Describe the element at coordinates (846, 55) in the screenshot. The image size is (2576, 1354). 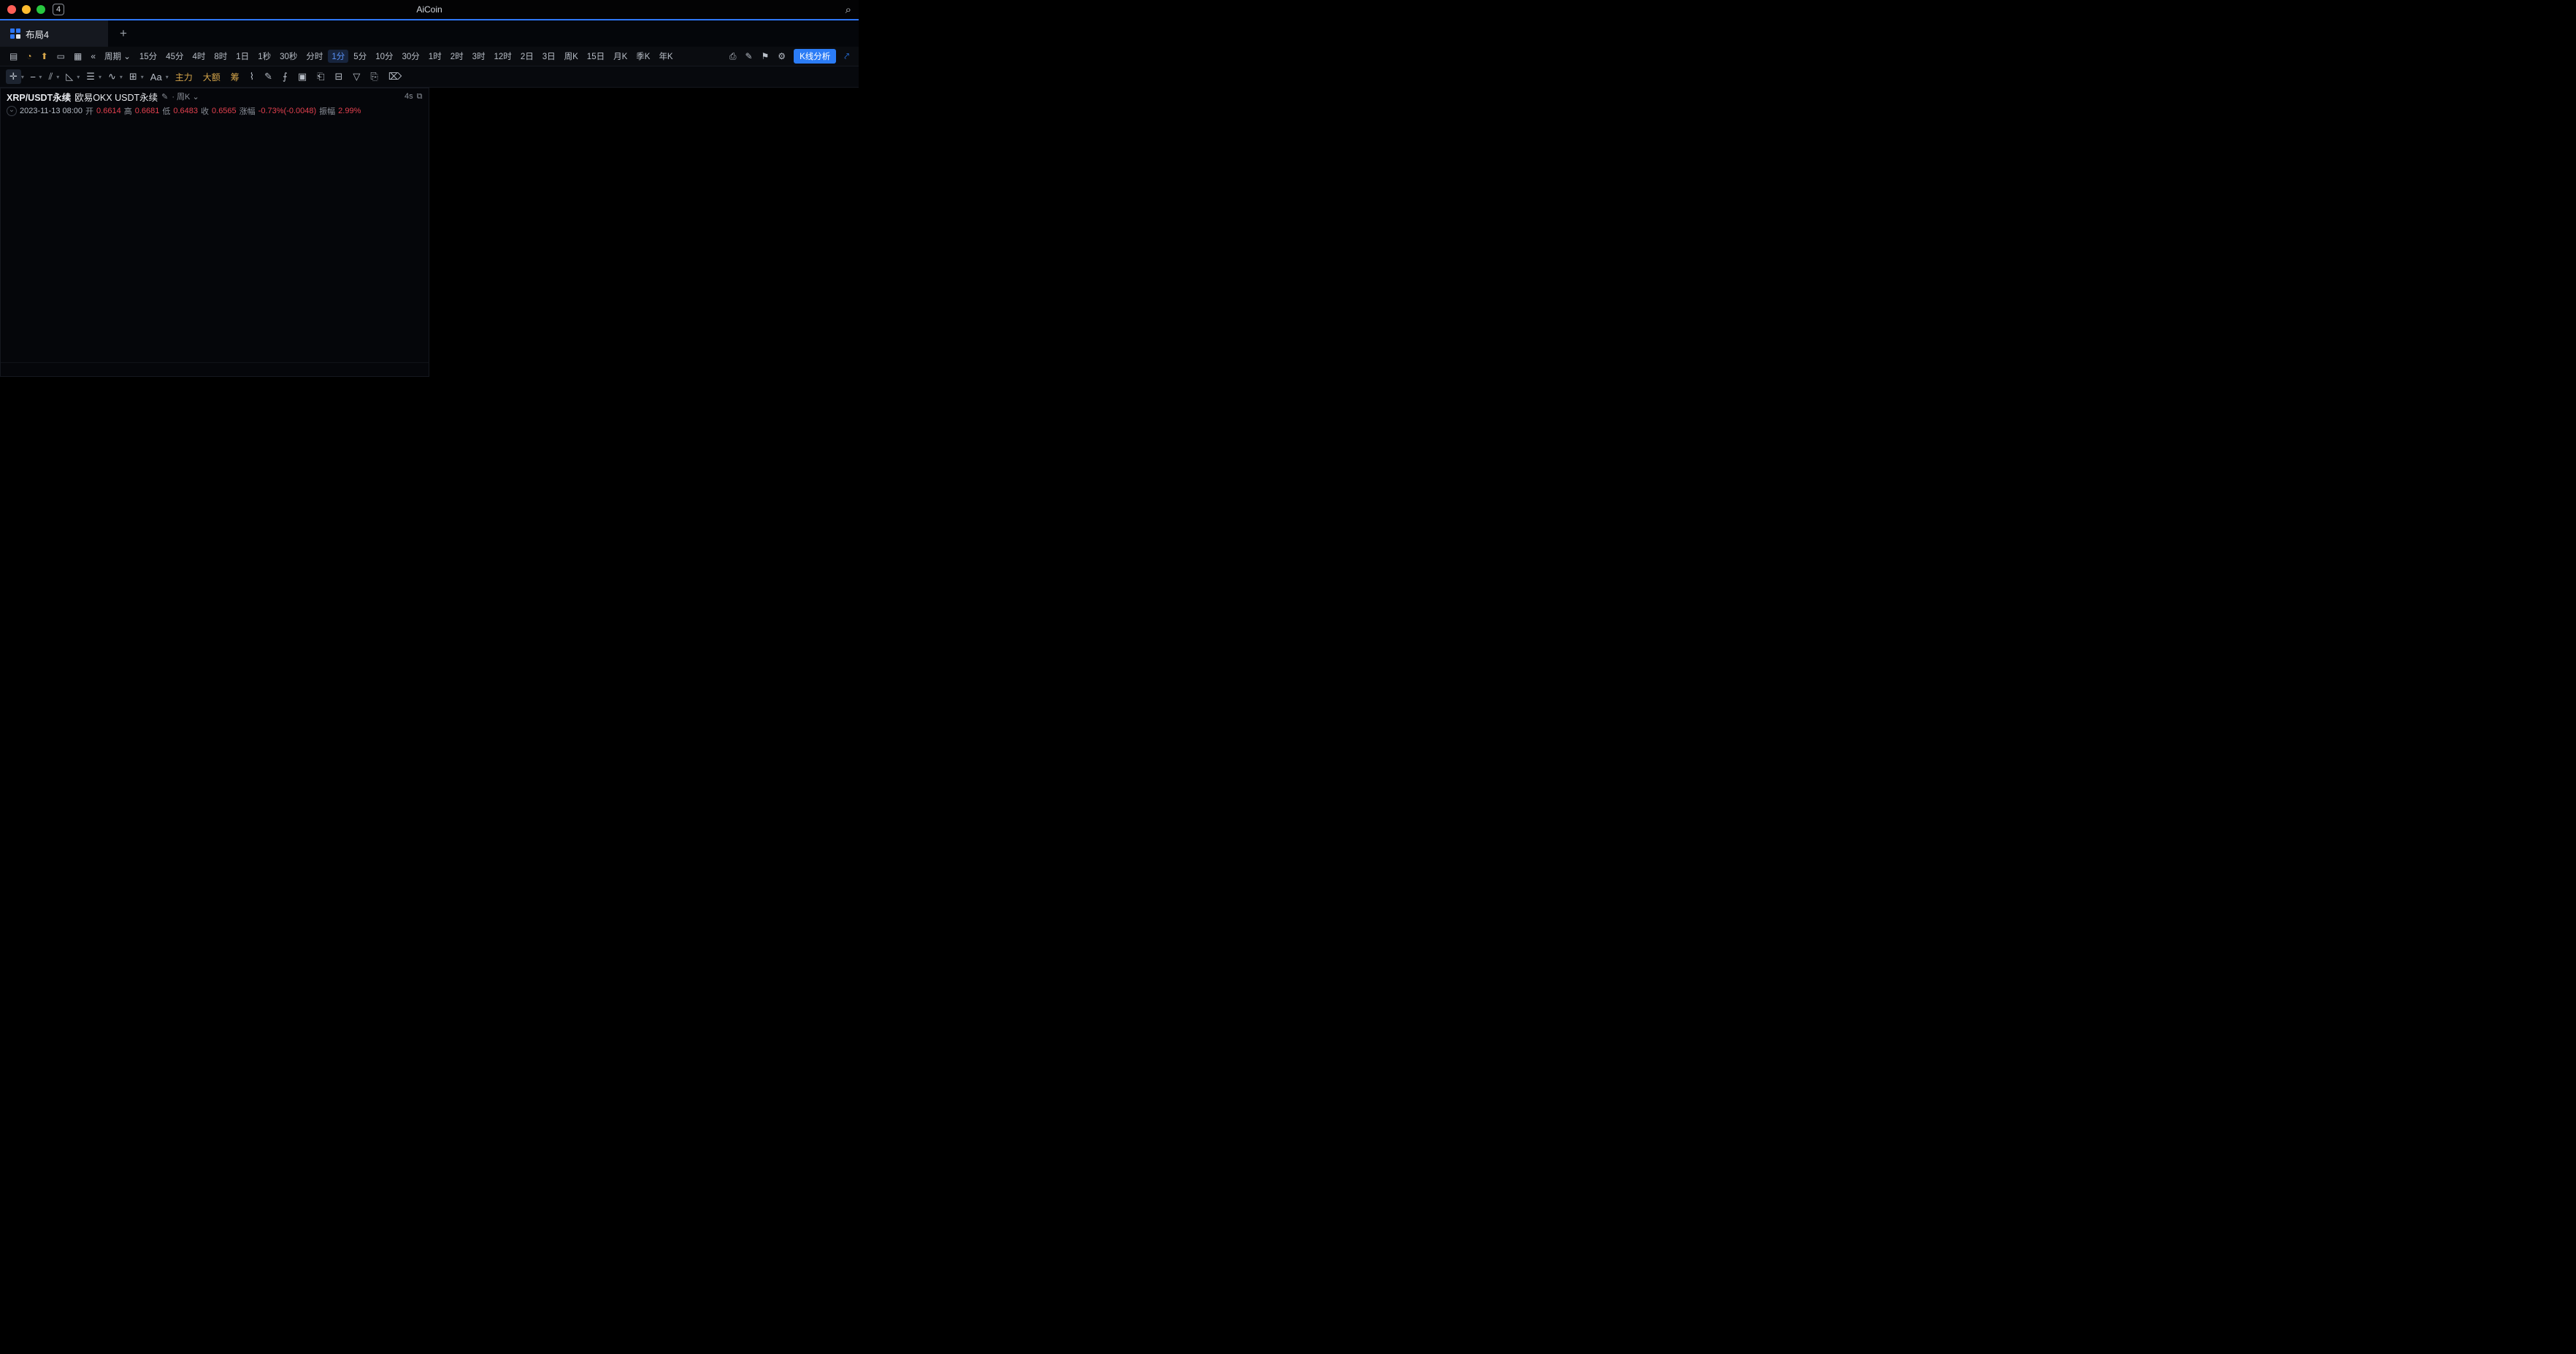
I see `share-icon: ⤤` at that location.